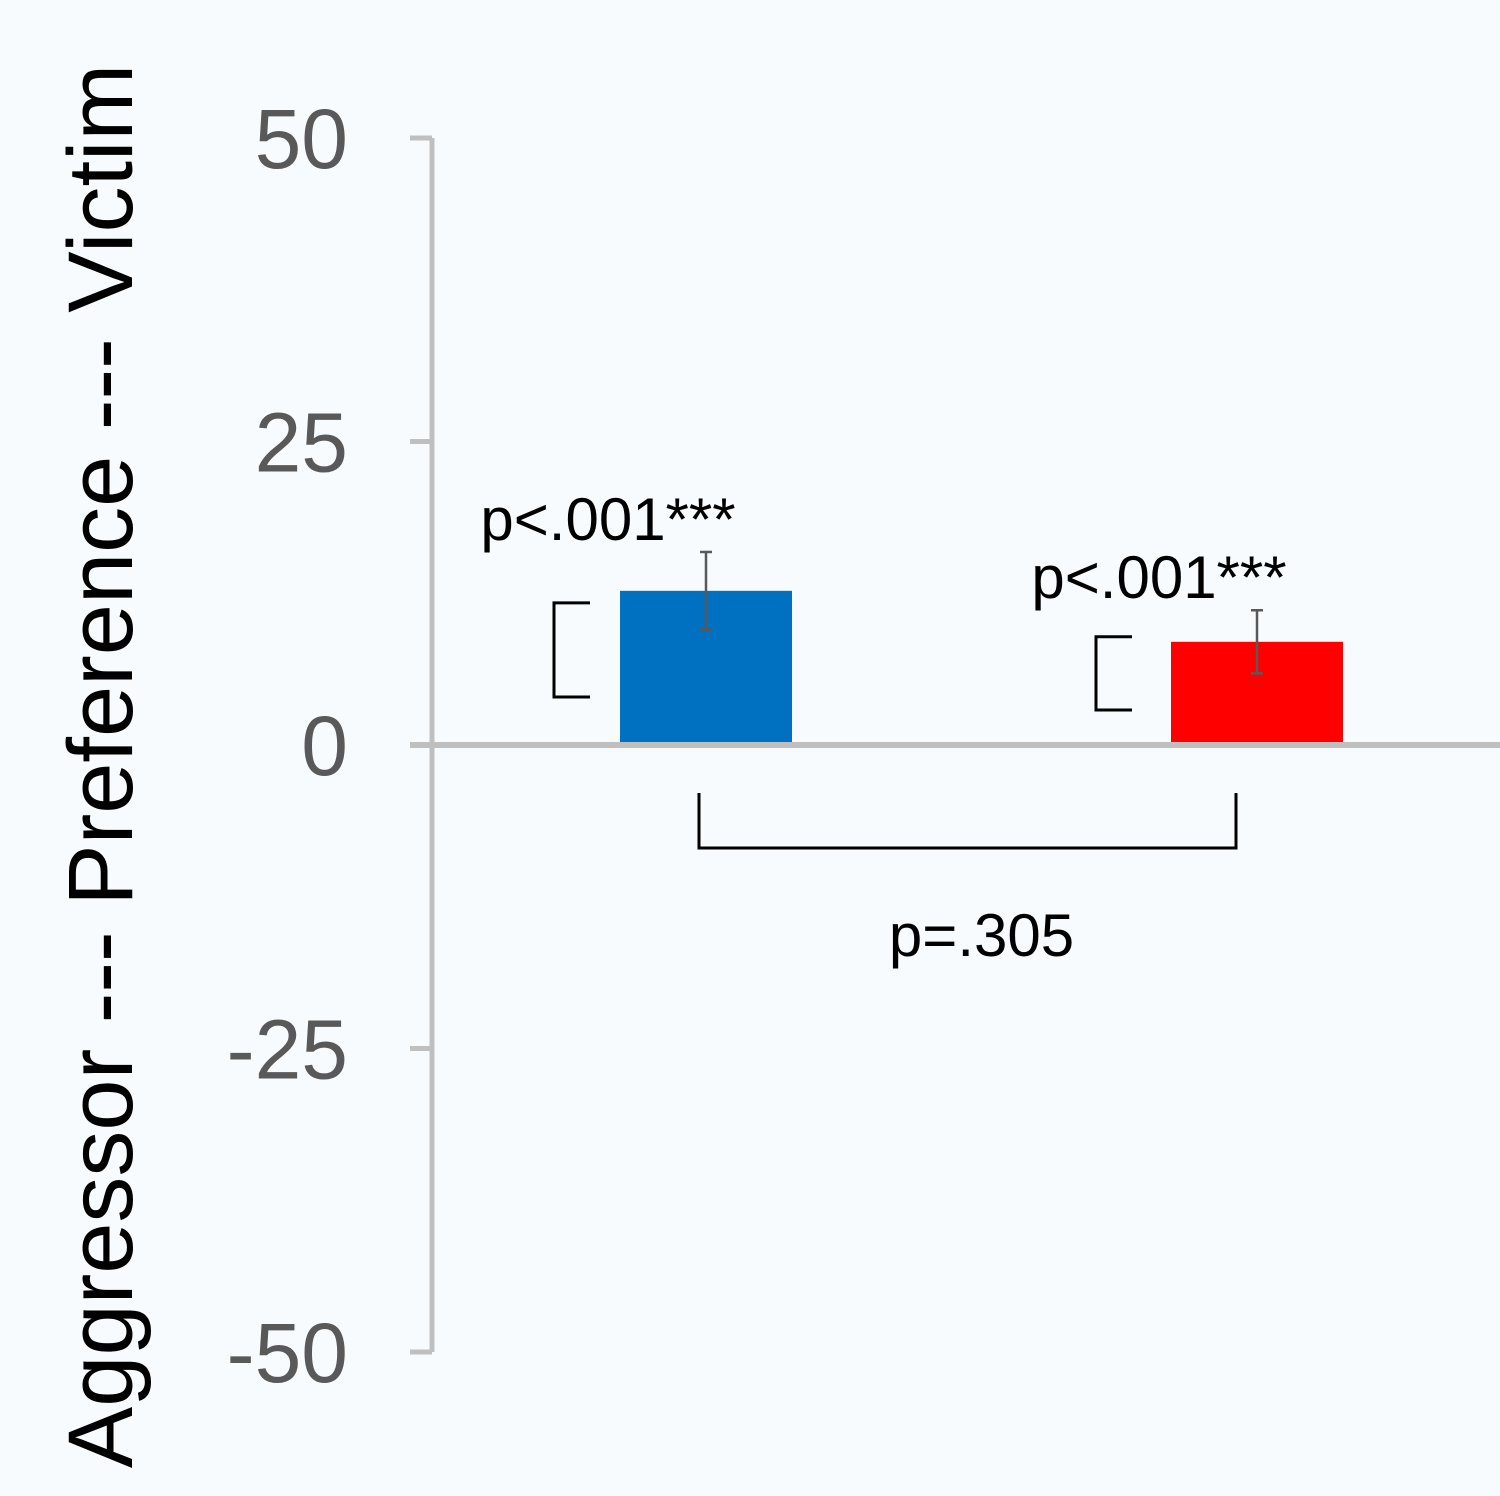  What do you see at coordinates (967, 821) in the screenshot?
I see `comparison-bracket` at bounding box center [967, 821].